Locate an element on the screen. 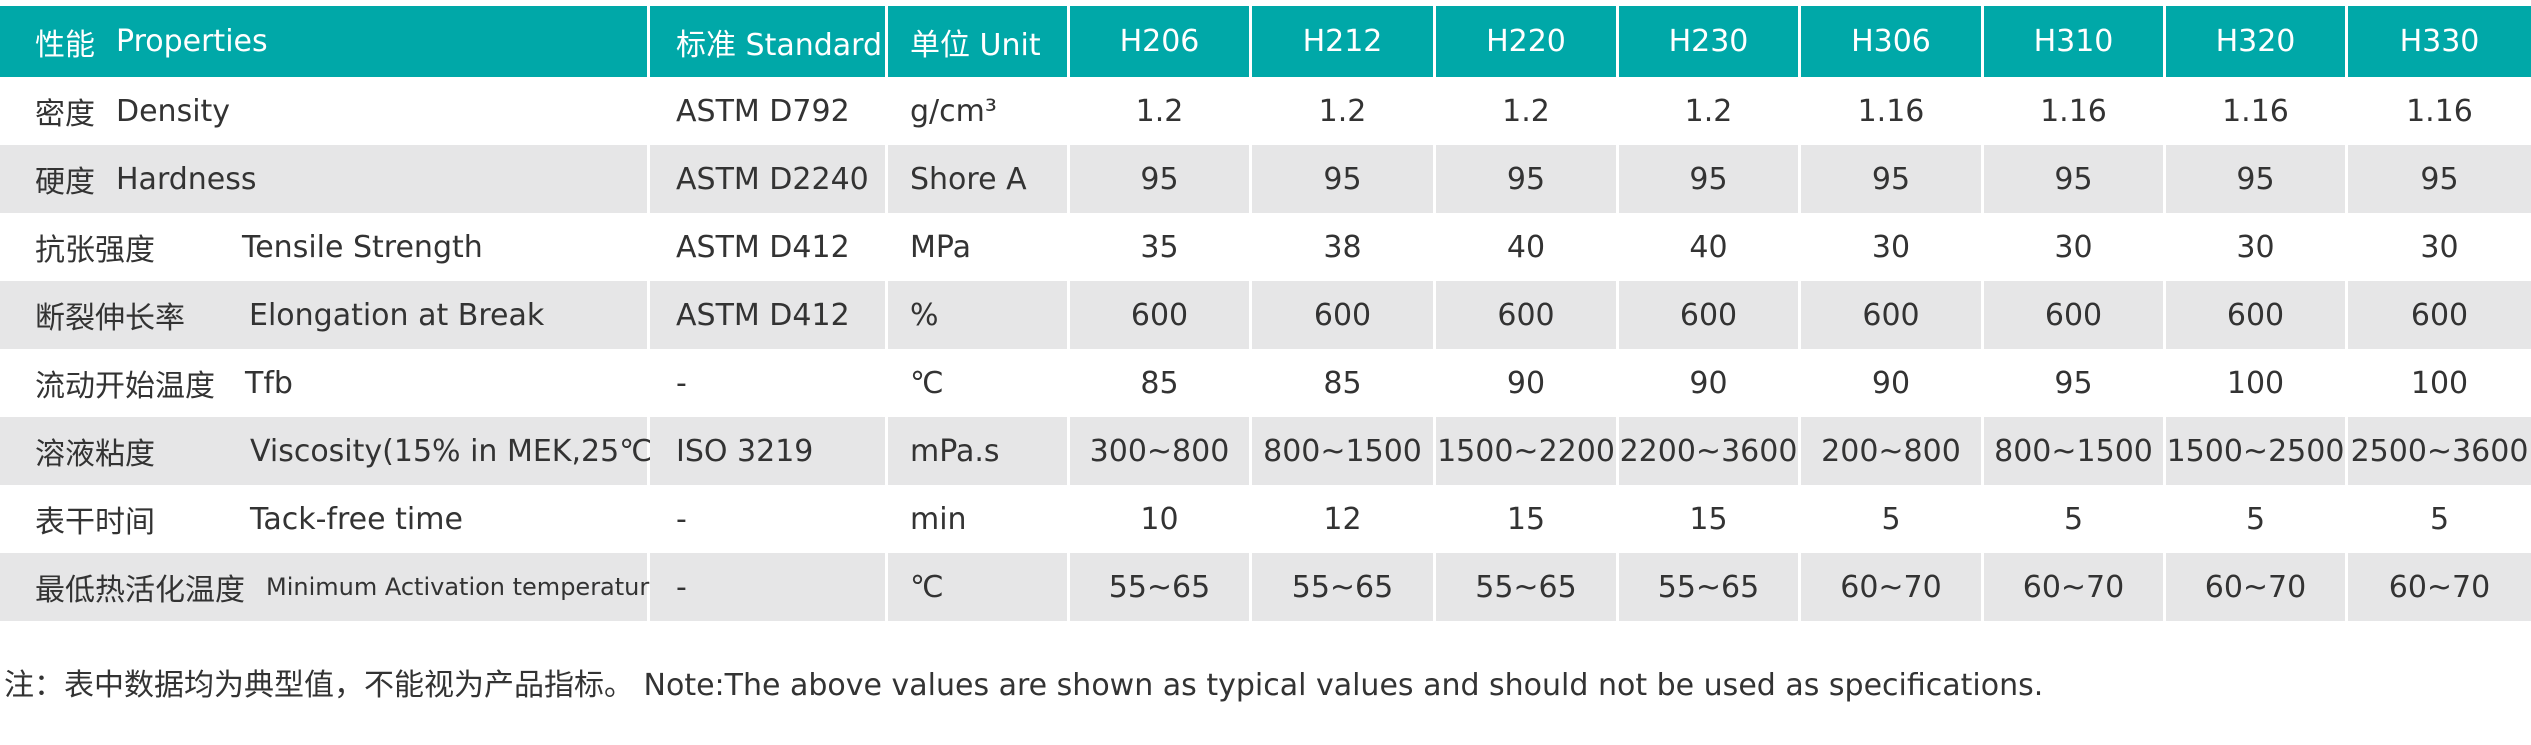 This screenshot has width=2531, height=745. value: 35 is located at coordinates (1159, 247).